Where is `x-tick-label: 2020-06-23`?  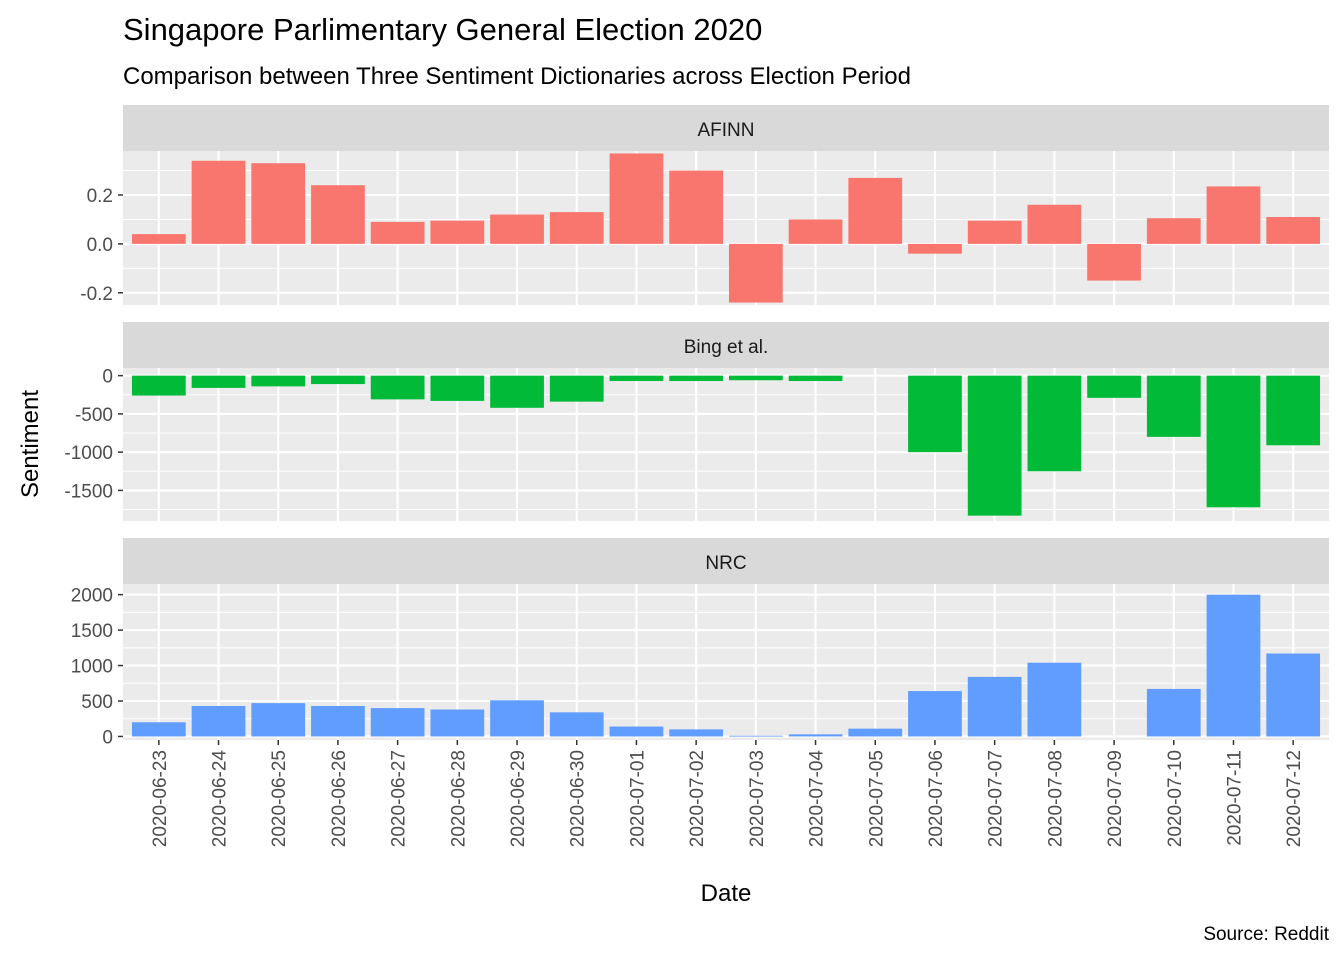
x-tick-label: 2020-06-23 is located at coordinates (160, 798).